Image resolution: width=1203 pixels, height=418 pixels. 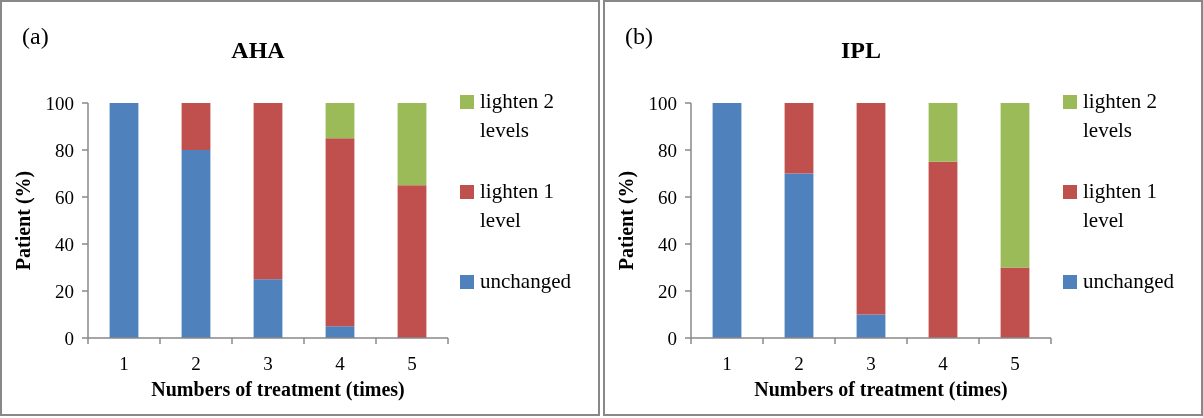 I want to click on chart-title: AHA, so click(x=258, y=50).